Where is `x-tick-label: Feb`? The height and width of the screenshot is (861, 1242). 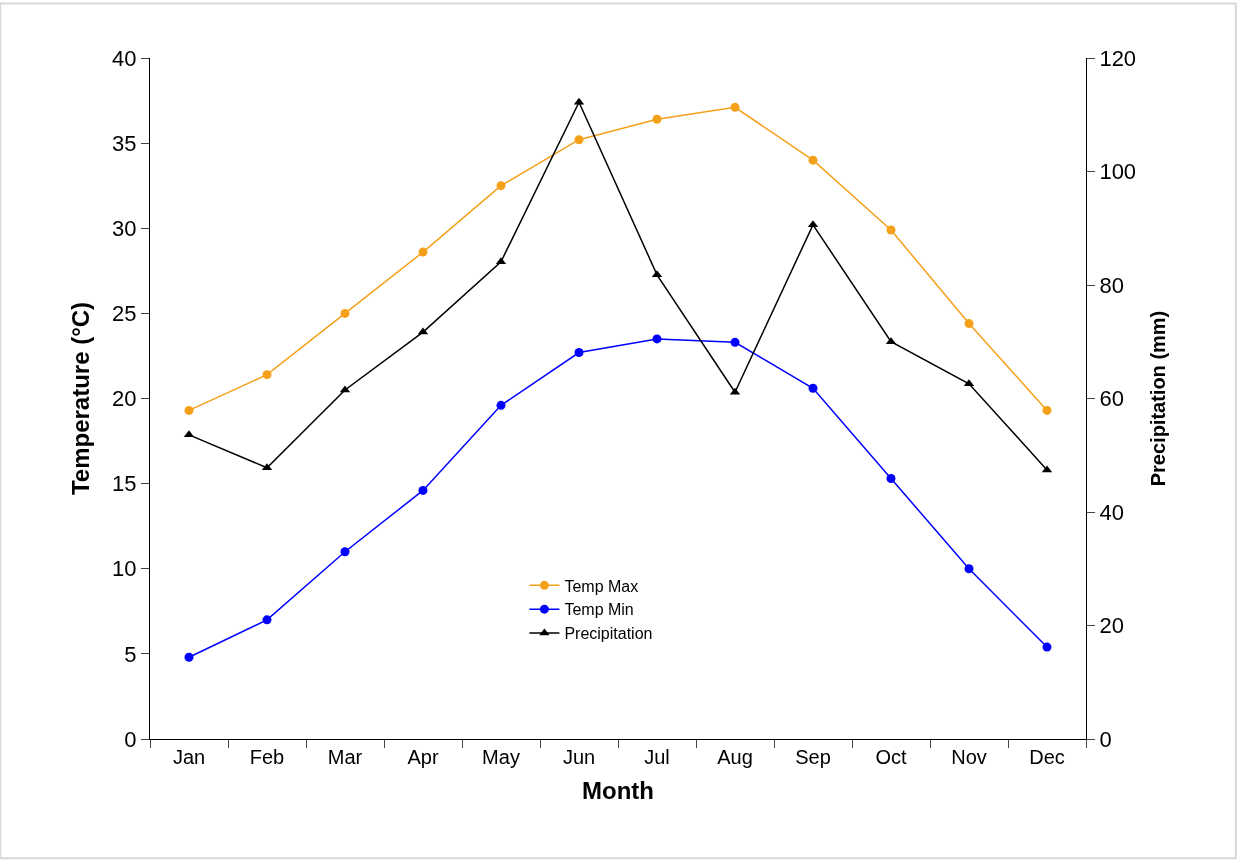
x-tick-label: Feb is located at coordinates (267, 757).